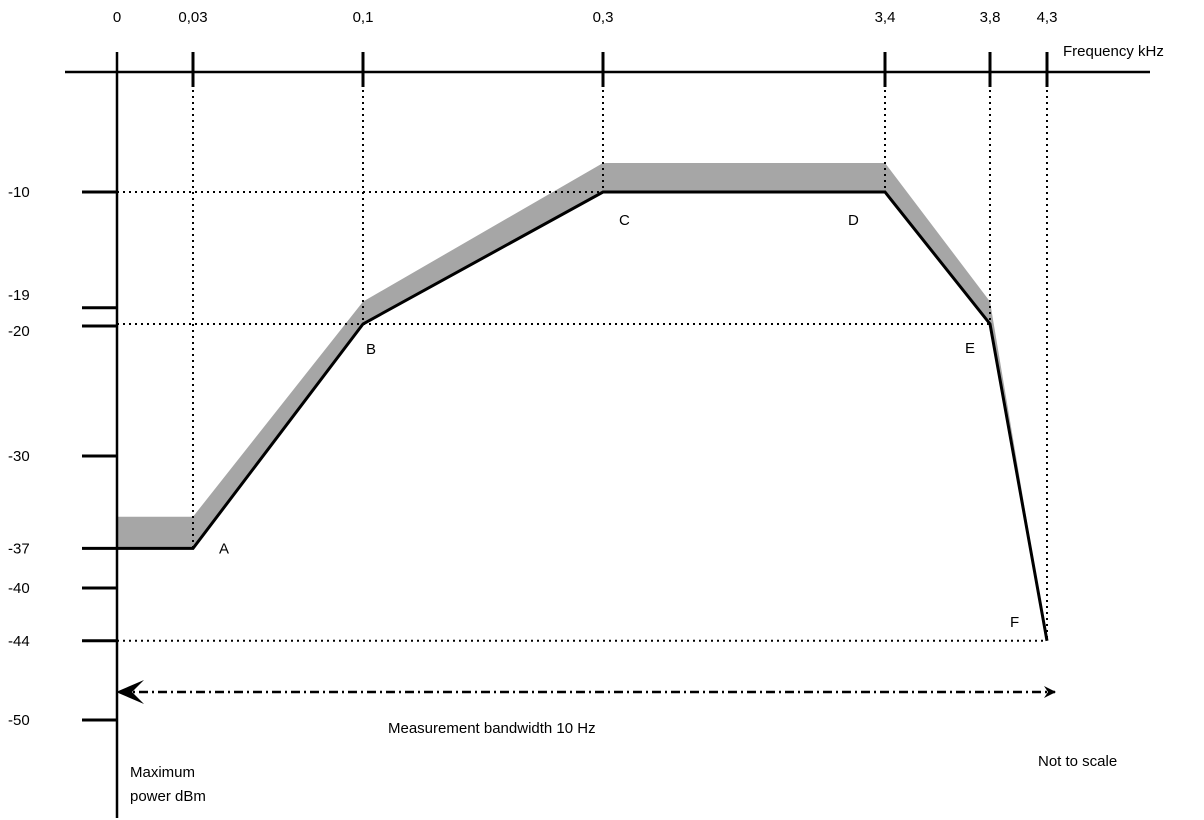  Describe the element at coordinates (19, 548) in the screenshot. I see `y-tick-label: -37` at that location.